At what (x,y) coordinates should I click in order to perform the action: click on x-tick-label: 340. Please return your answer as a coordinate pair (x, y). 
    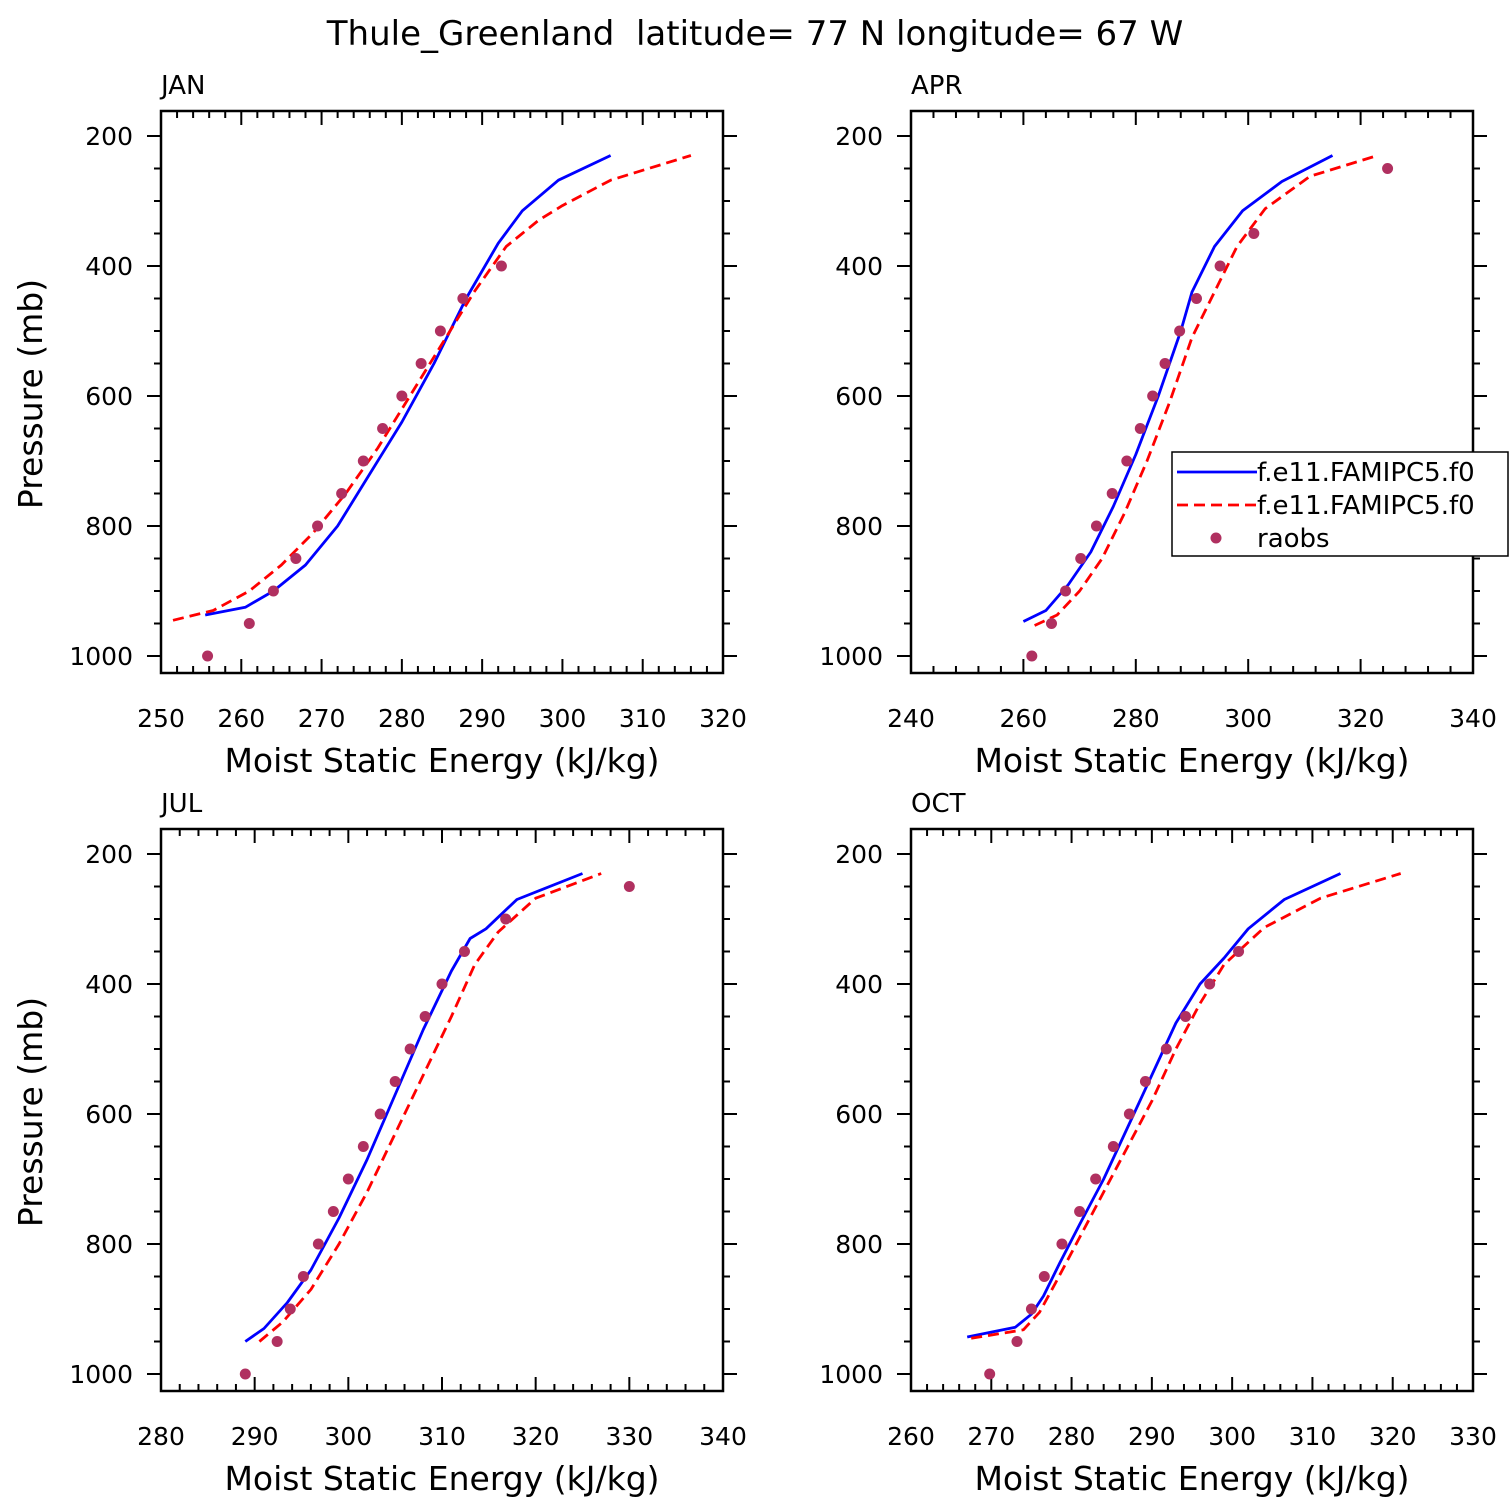
    Looking at the image, I should click on (1473, 718).